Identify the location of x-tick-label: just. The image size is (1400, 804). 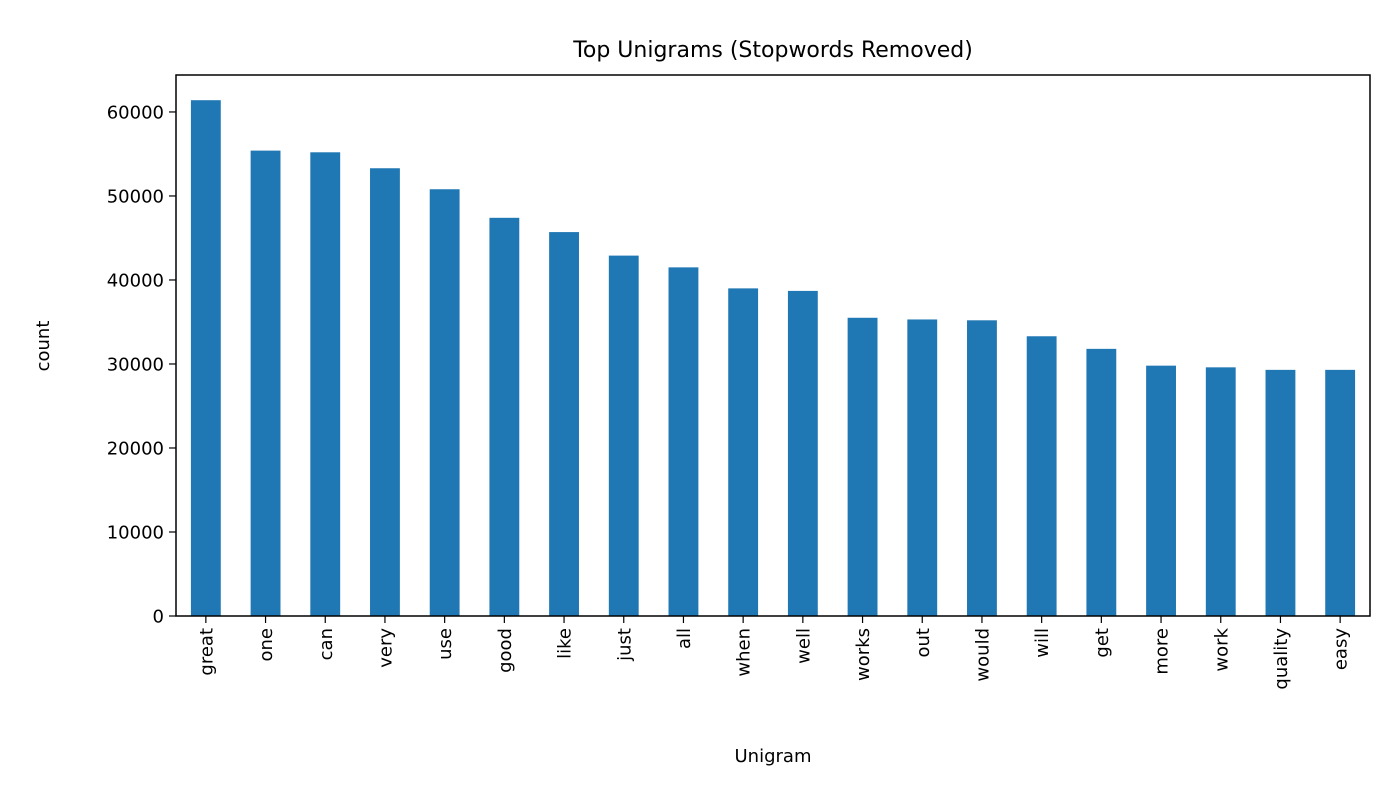
(624, 645).